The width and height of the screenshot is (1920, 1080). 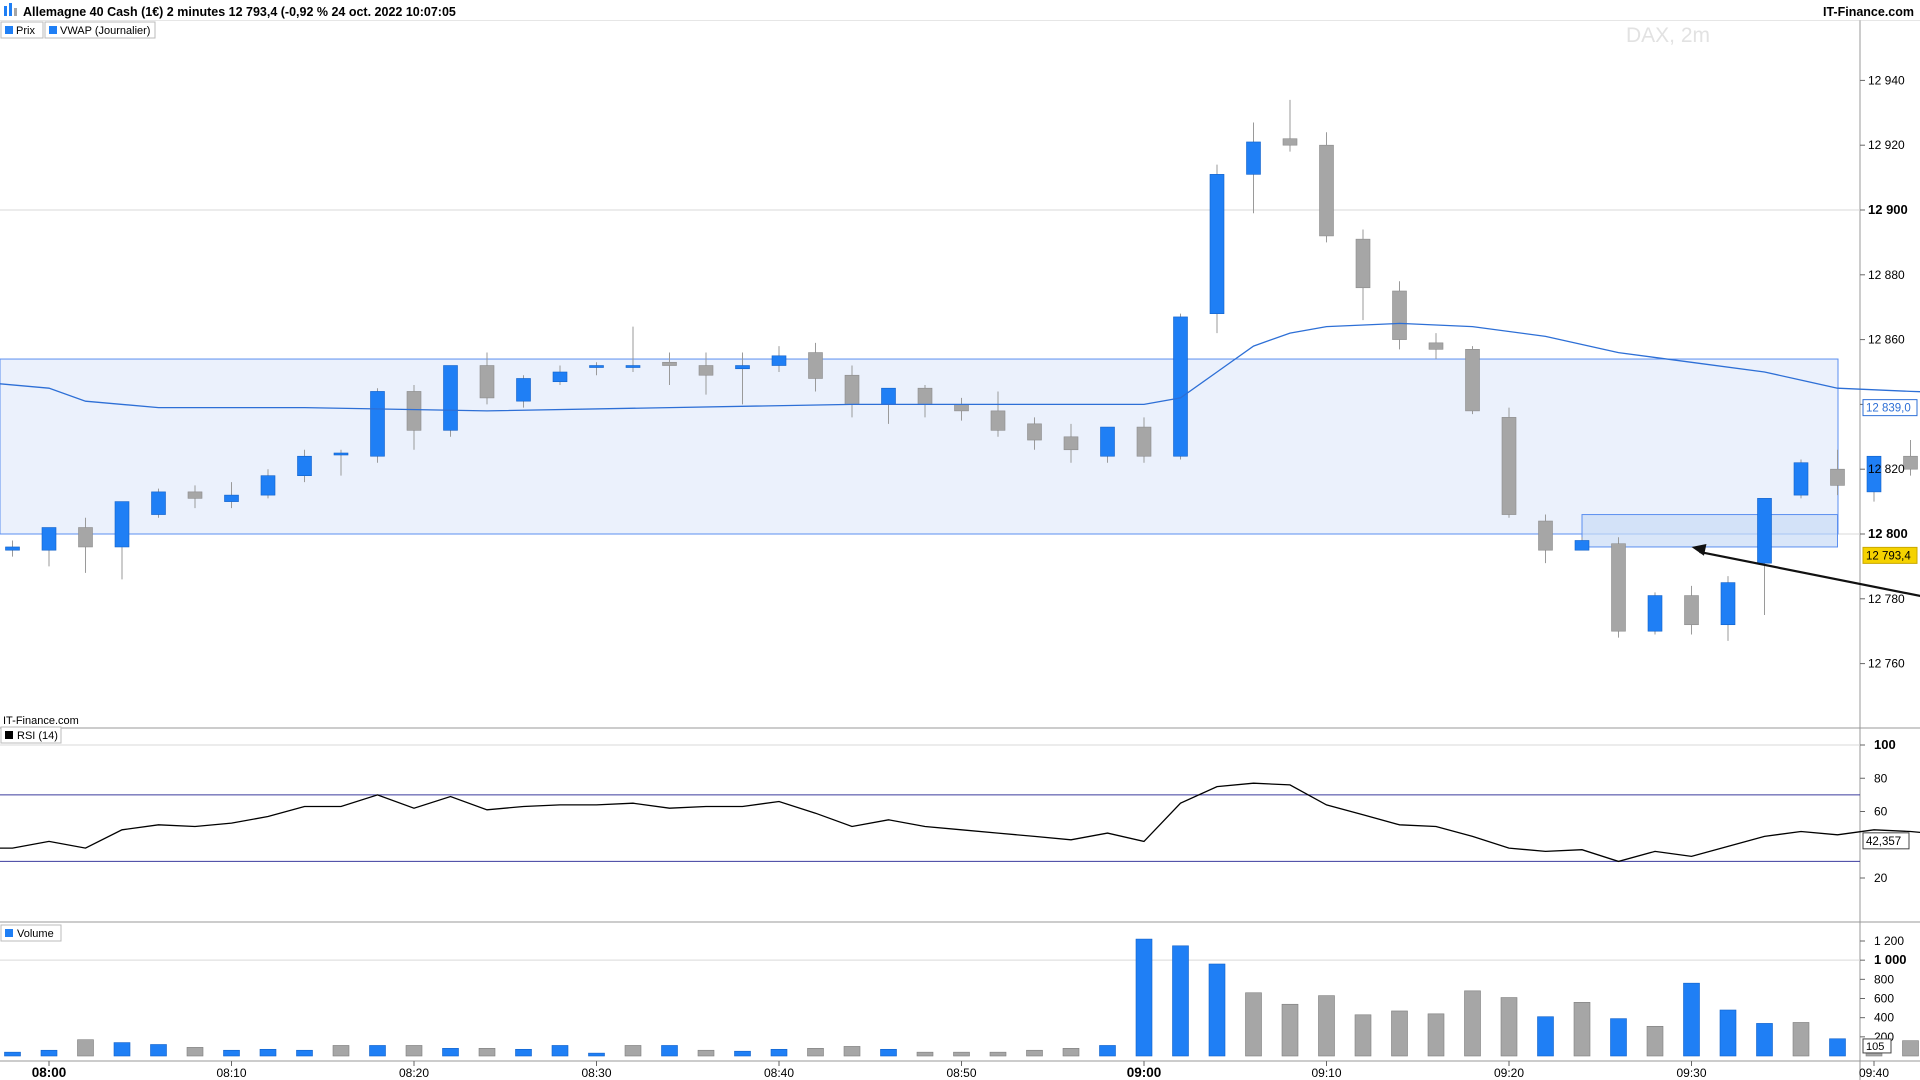 I want to click on volume-legend: Volume, so click(x=31, y=933).